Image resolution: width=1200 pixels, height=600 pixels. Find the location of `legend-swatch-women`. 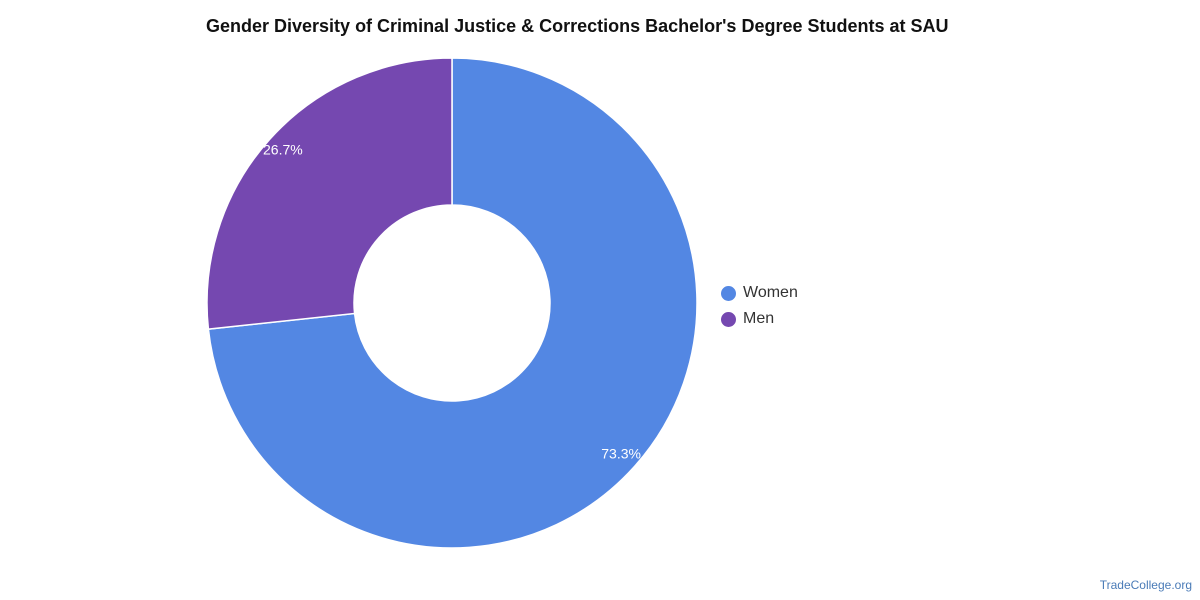

legend-swatch-women is located at coordinates (728, 293).